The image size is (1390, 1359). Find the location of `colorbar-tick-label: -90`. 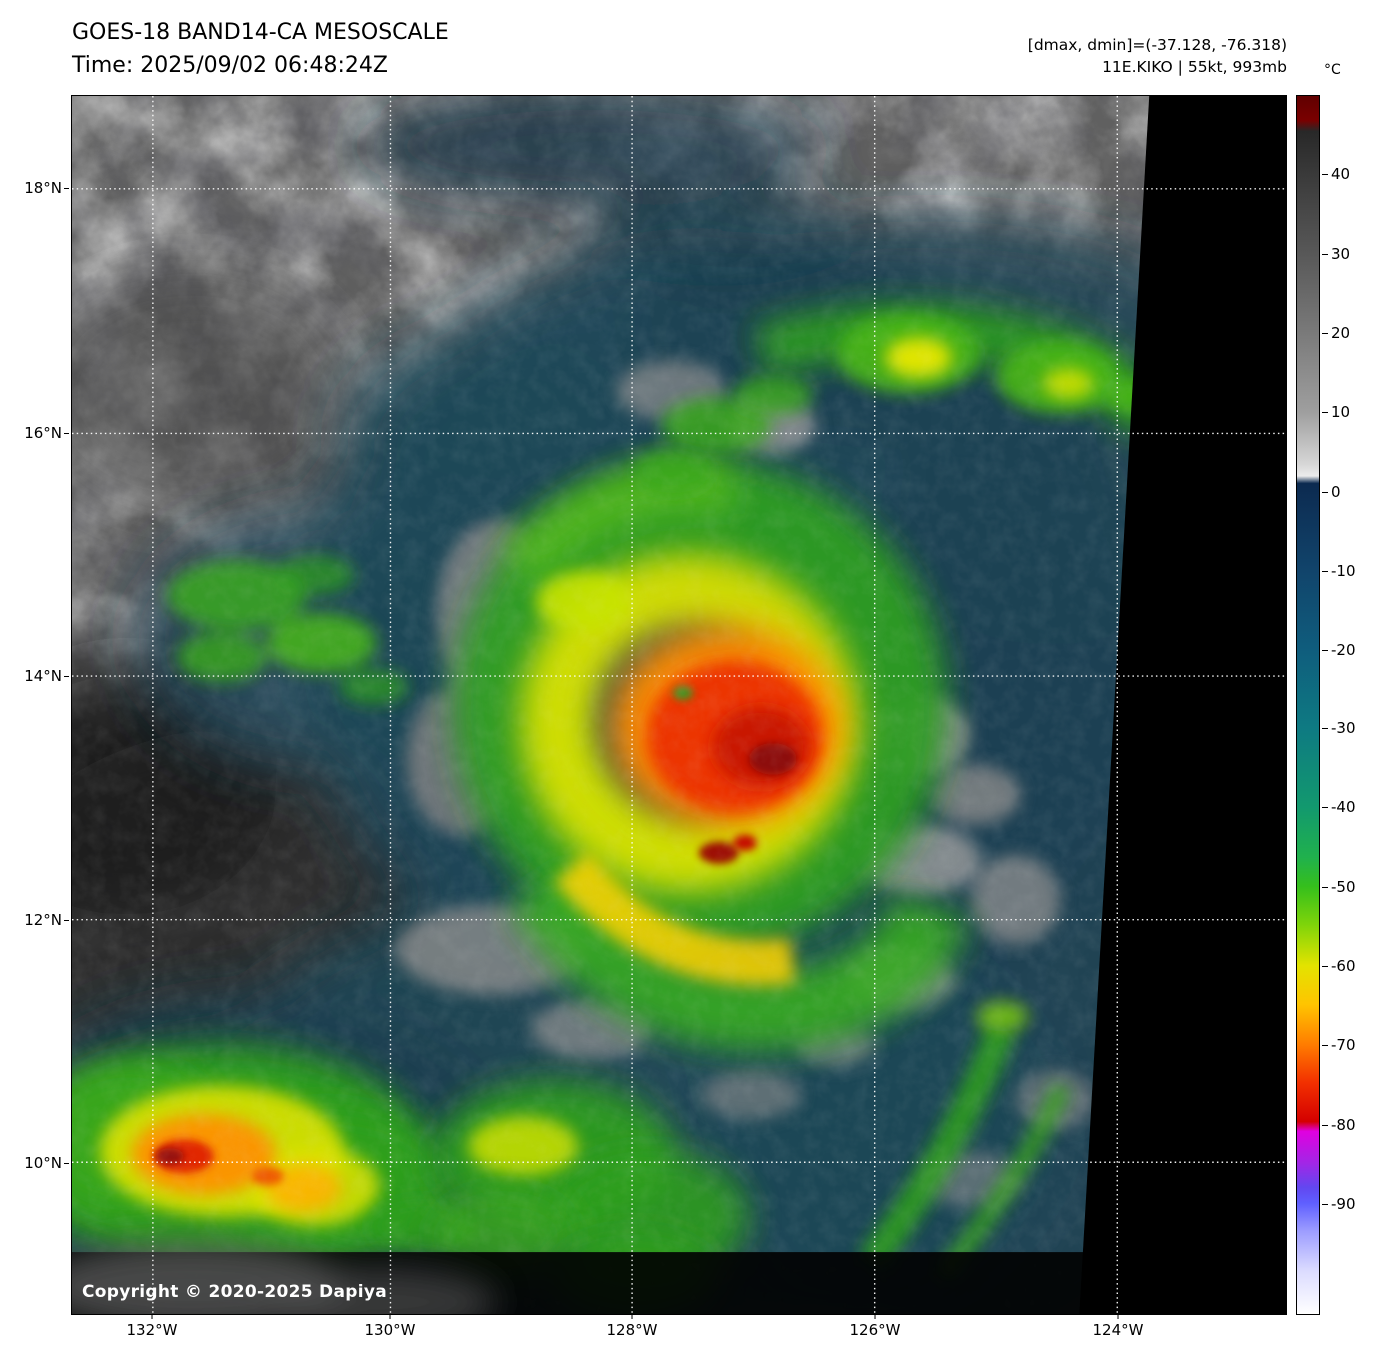

colorbar-tick-label: -90 is located at coordinates (1339, 1204).